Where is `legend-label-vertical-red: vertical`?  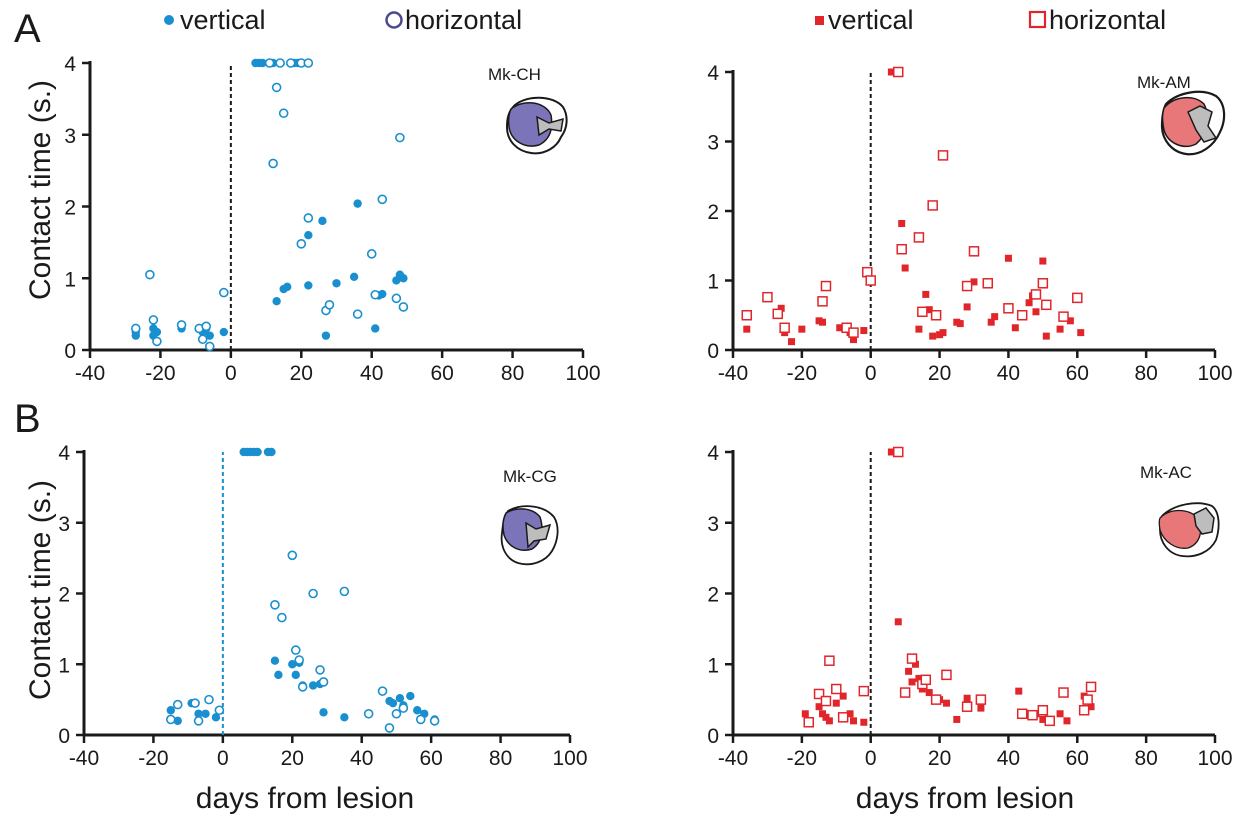 legend-label-vertical-red: vertical is located at coordinates (871, 20).